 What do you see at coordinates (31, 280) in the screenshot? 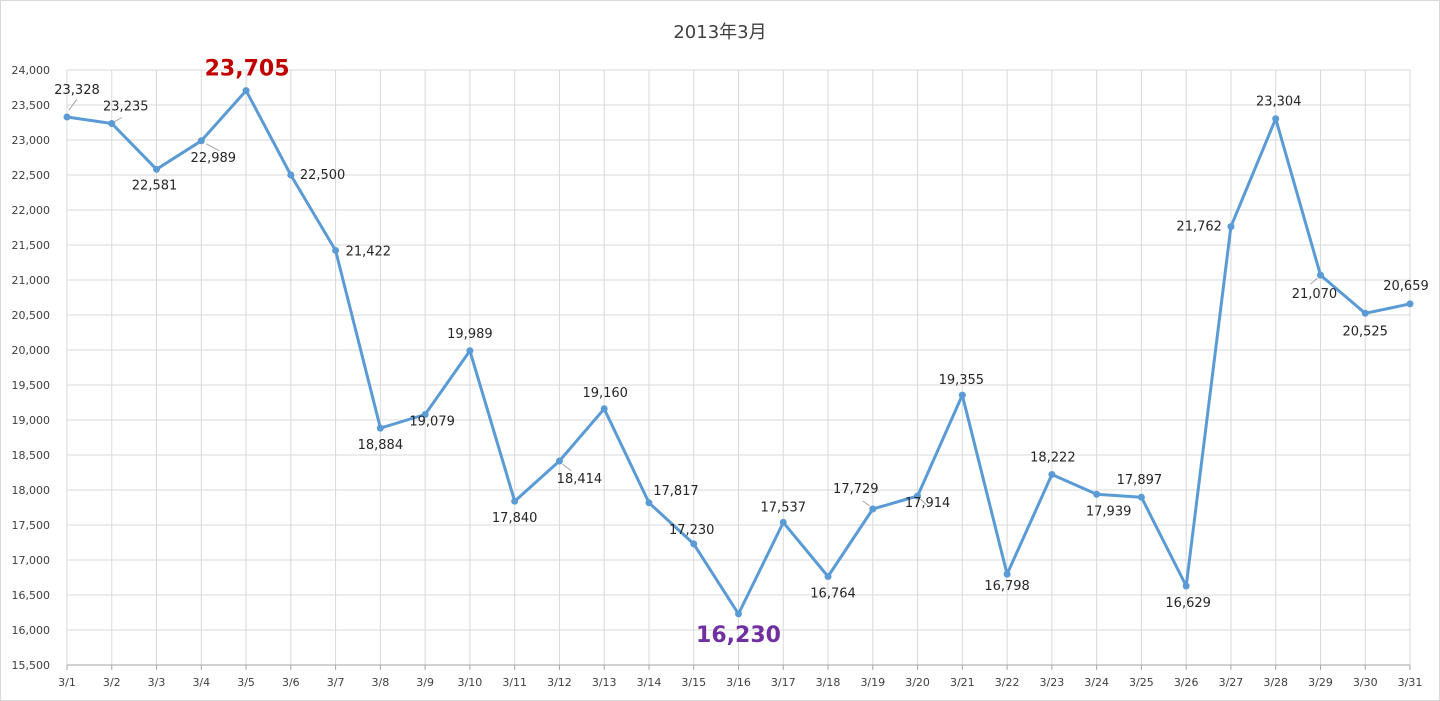
I see `y-tick-label: 21,000` at bounding box center [31, 280].